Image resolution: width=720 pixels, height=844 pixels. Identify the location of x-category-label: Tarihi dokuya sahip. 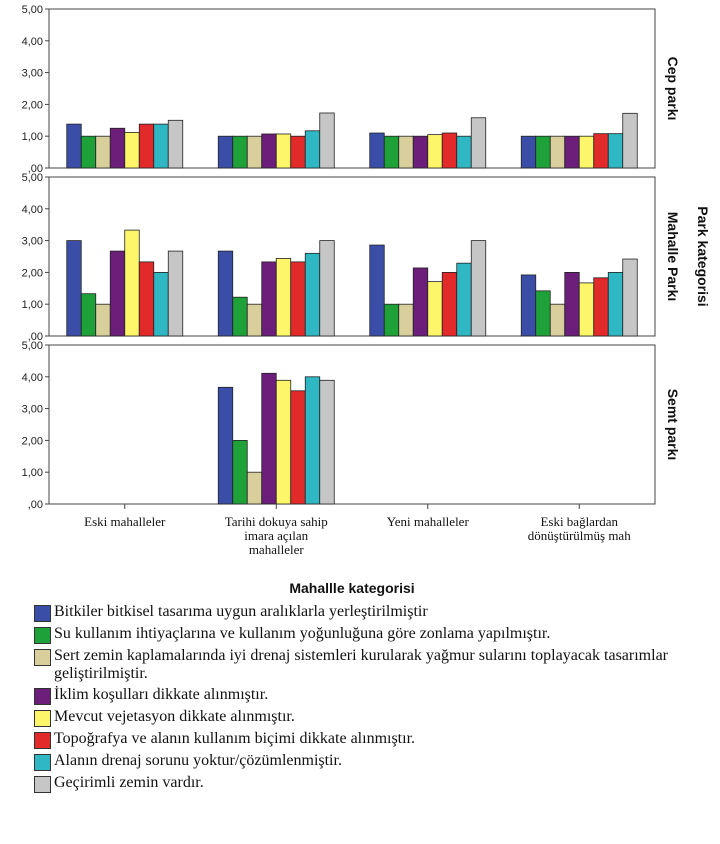
(276, 521).